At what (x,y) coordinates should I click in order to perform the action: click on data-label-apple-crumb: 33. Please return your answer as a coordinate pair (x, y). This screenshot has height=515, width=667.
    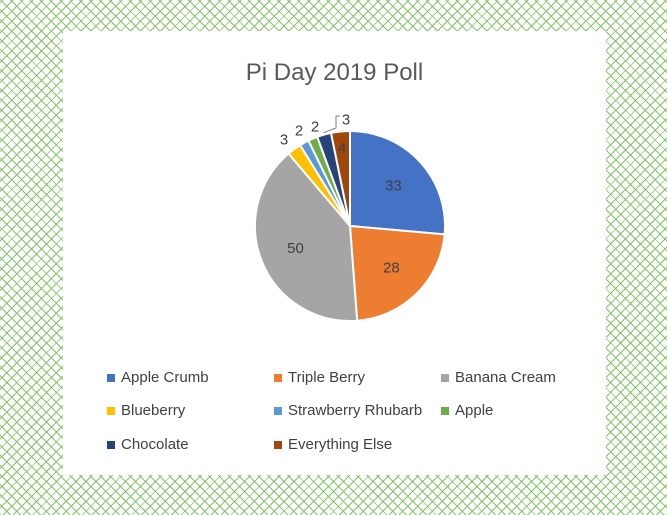
    Looking at the image, I should click on (393, 186).